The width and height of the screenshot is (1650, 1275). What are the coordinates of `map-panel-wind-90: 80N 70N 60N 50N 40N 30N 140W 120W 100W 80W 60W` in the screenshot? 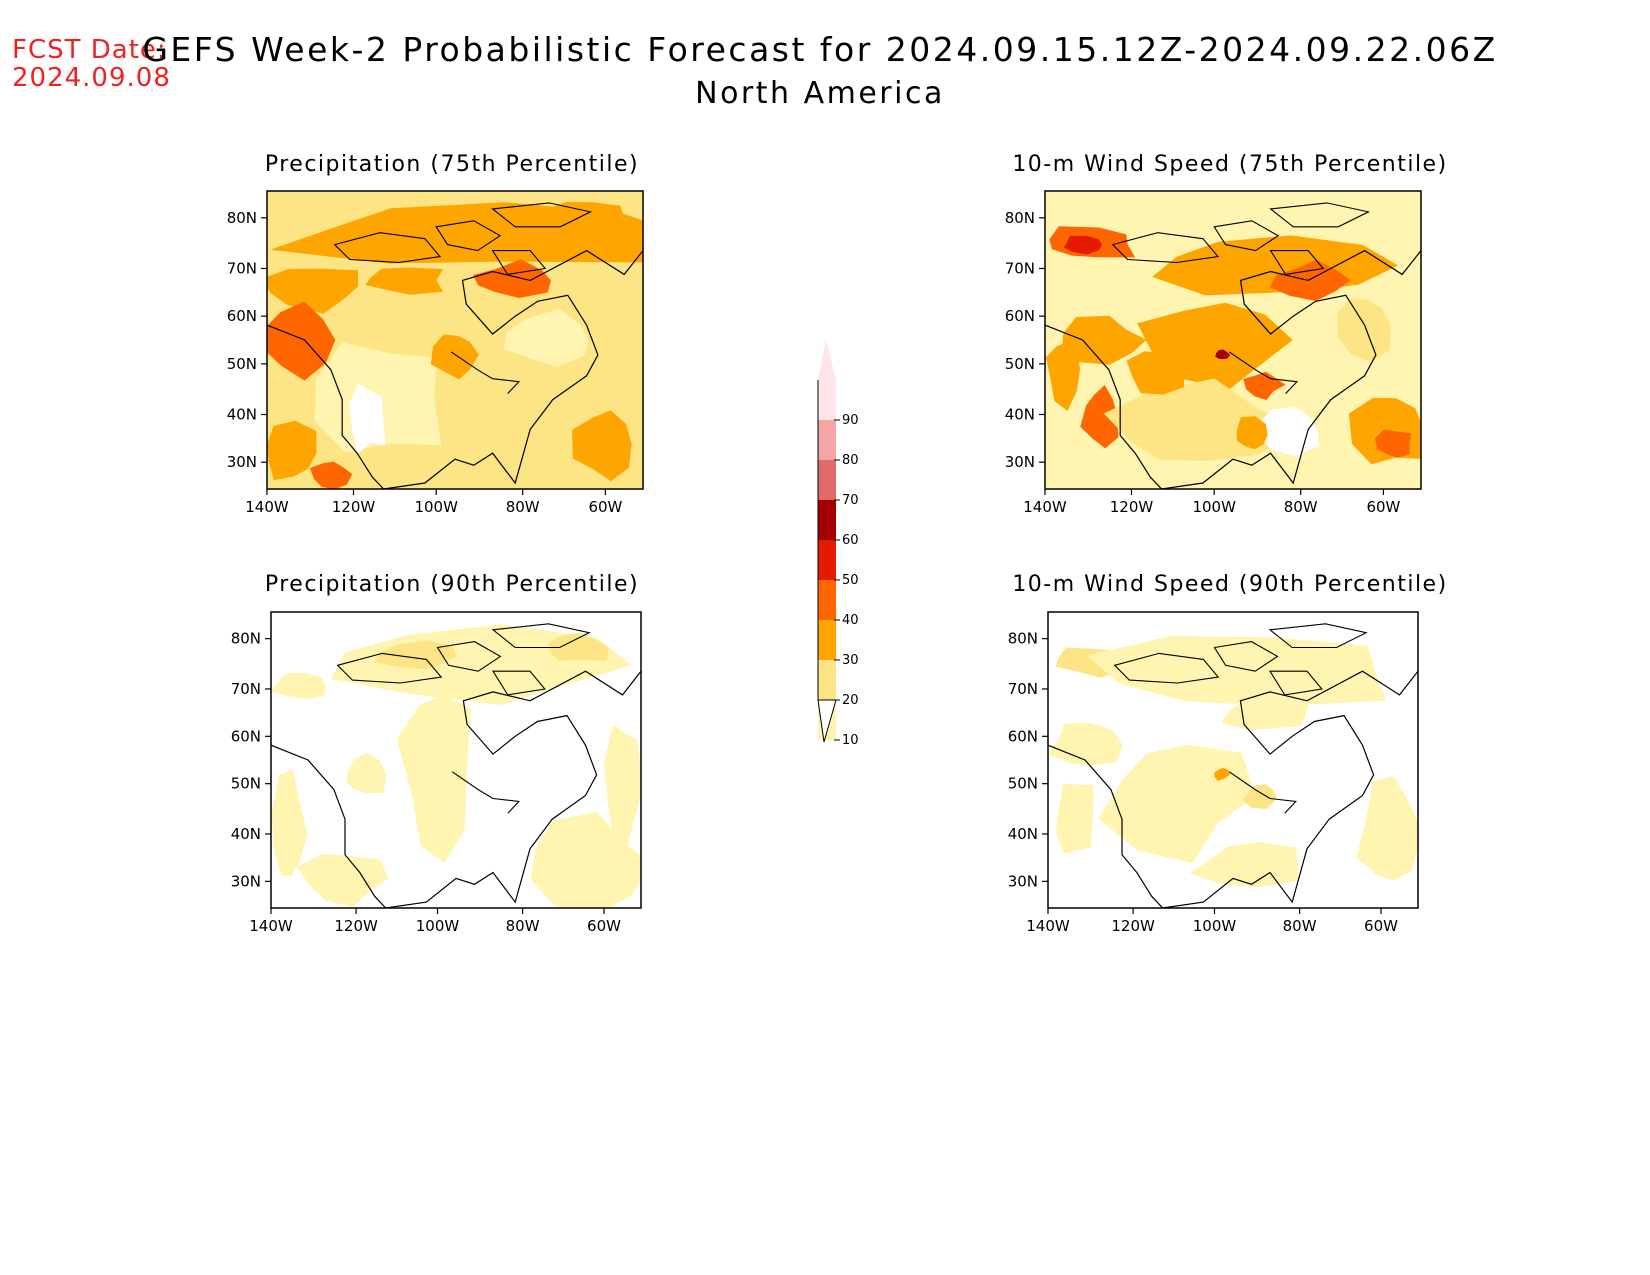 It's located at (1213, 773).